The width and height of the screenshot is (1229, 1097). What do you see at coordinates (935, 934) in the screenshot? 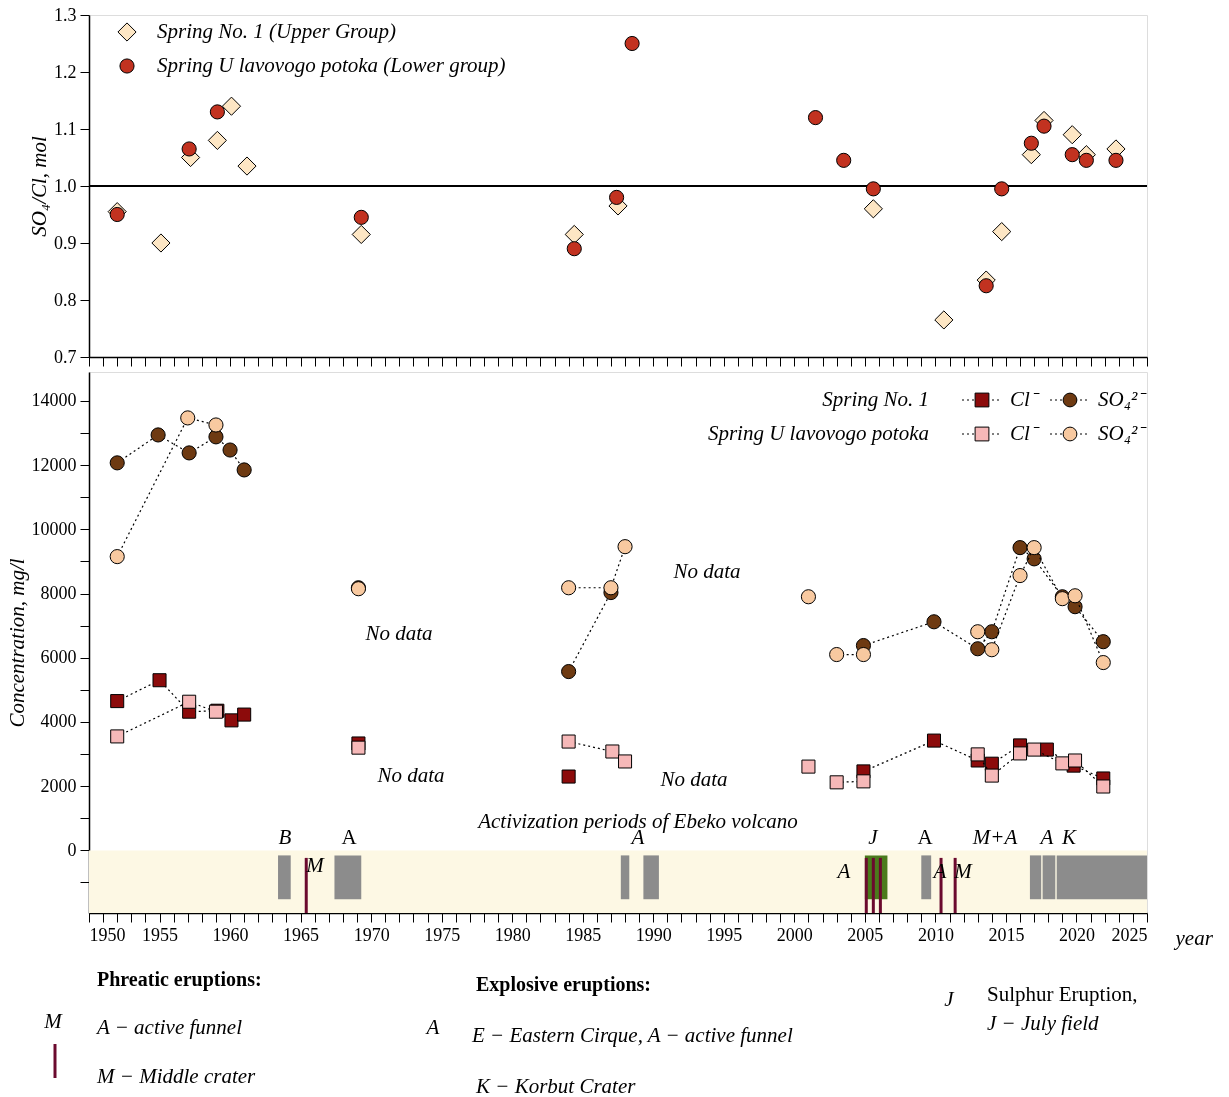
I see `x-tick-label: 2010` at bounding box center [935, 934].